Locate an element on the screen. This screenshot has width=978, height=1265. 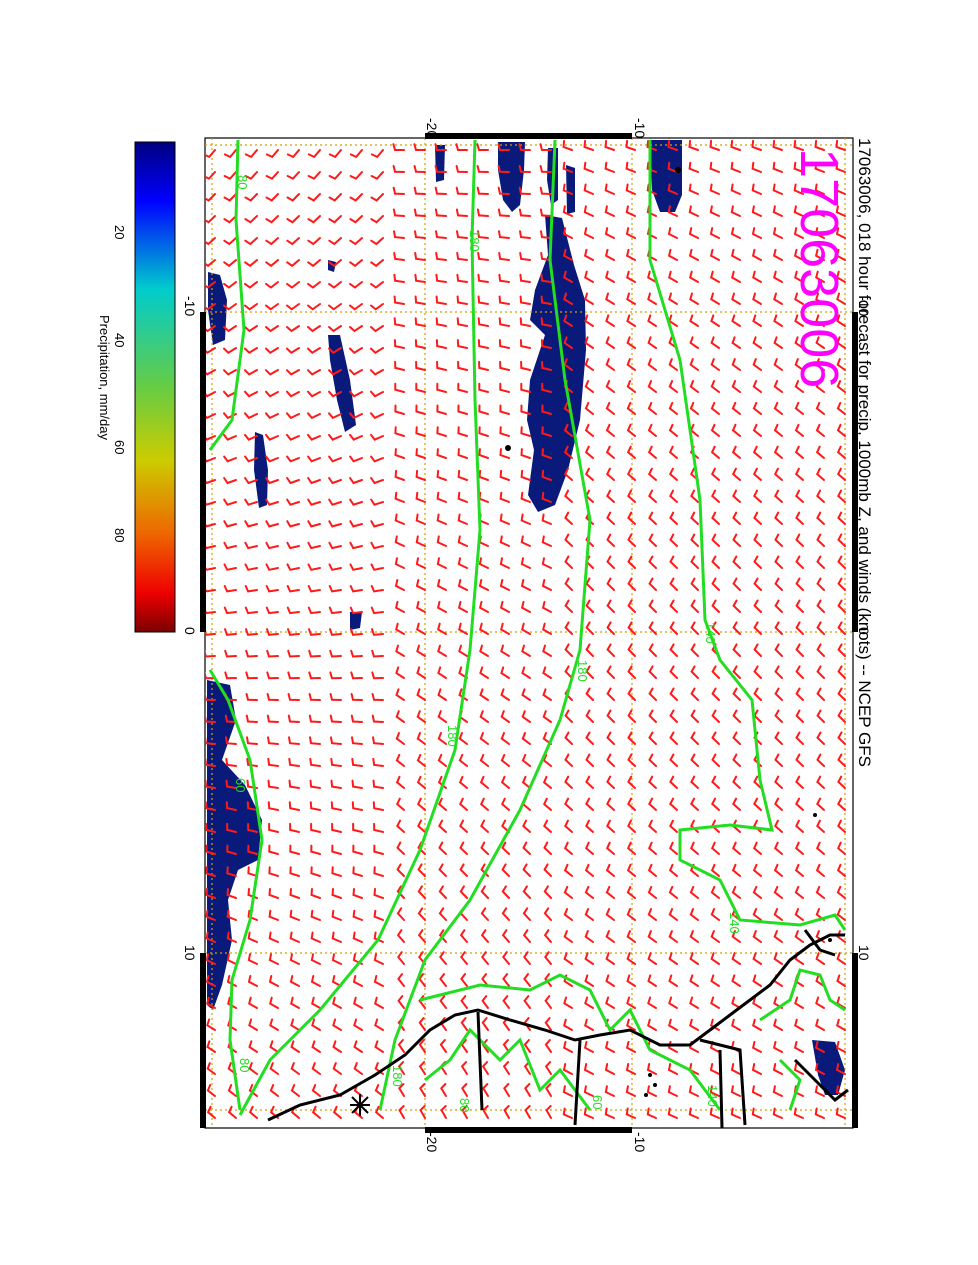
right-tick-label: -10 is located at coordinates (864, 306).